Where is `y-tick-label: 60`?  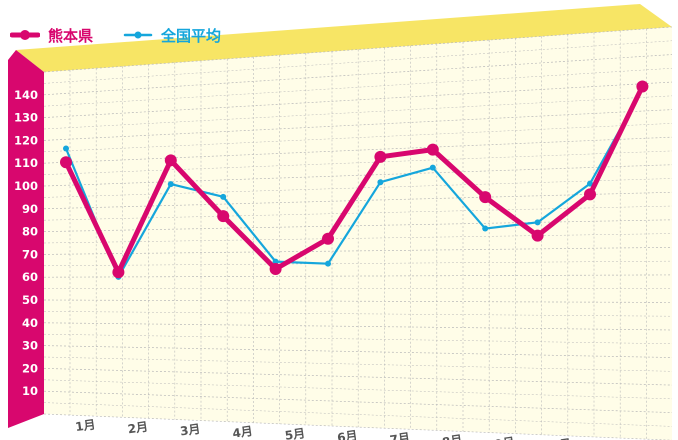 y-tick-label: 60 is located at coordinates (30, 277).